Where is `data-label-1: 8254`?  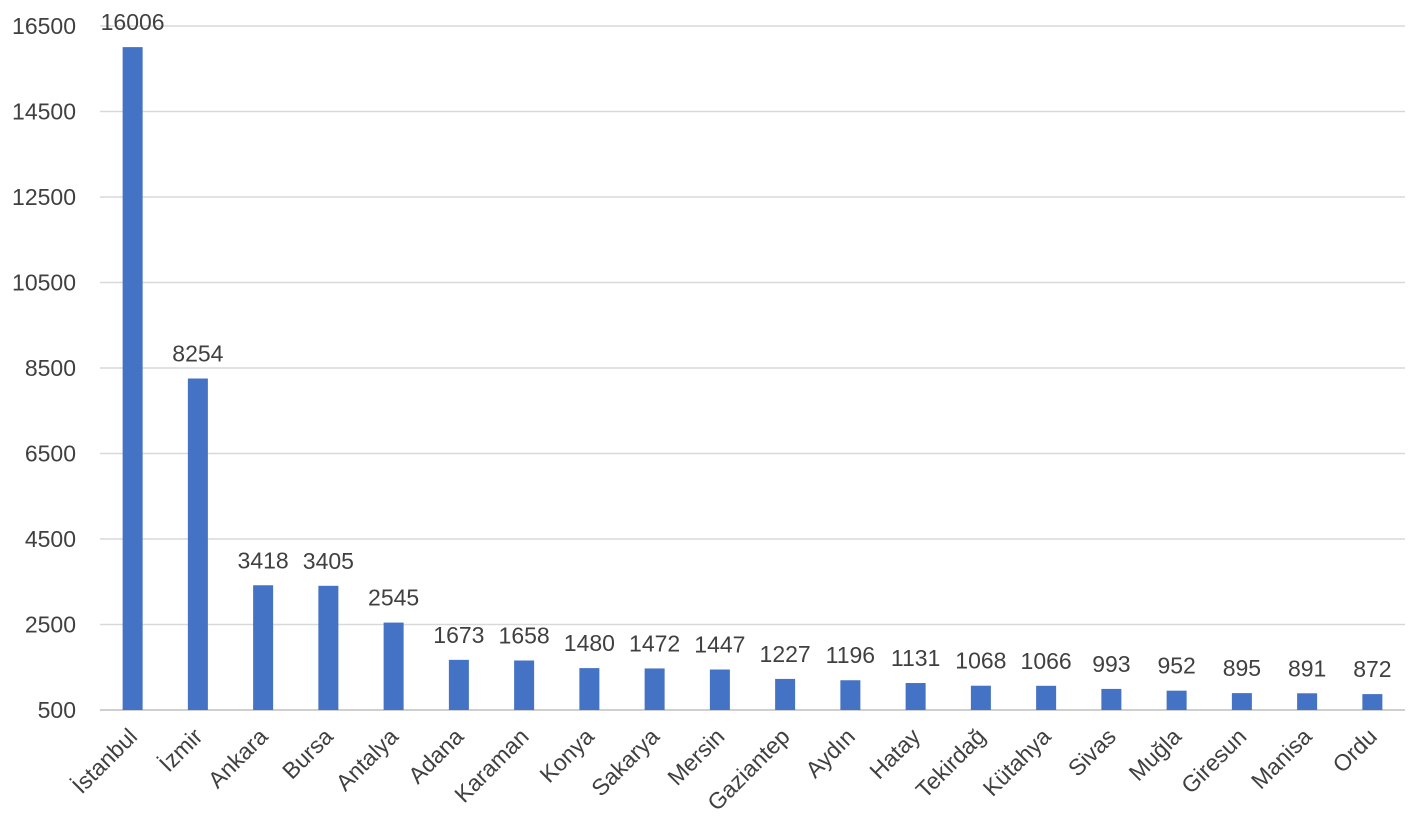 data-label-1: 8254 is located at coordinates (197, 354).